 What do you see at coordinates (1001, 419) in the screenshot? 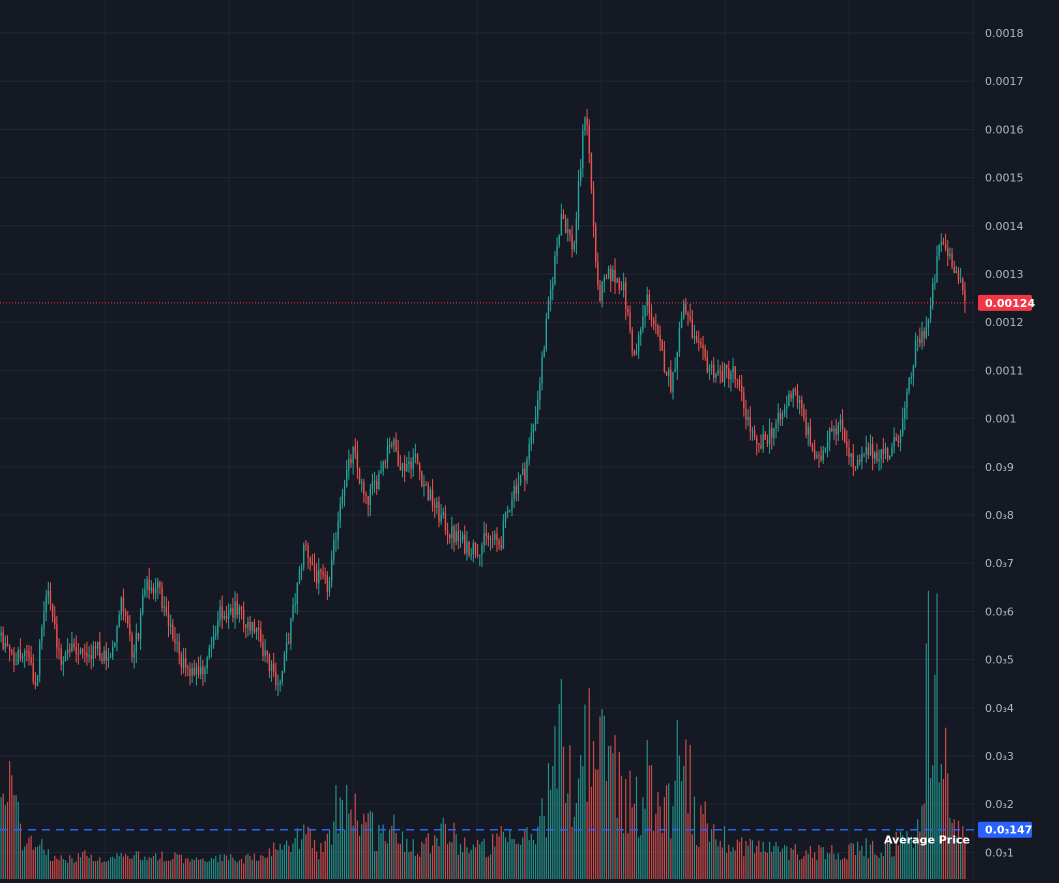
I see `y-tick-label: 0.001` at bounding box center [1001, 419].